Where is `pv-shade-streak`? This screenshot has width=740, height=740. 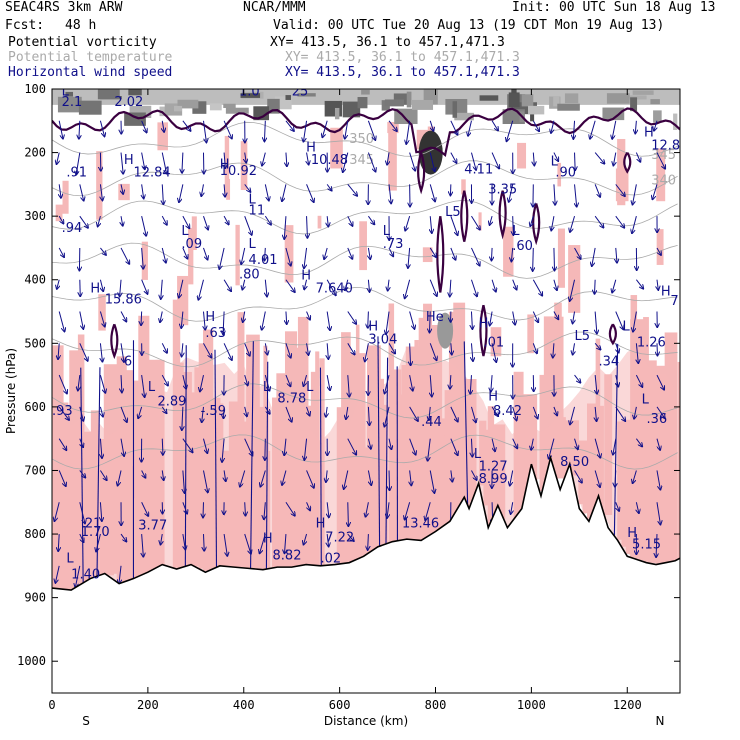
pv-shade-streak is located at coordinates (678, 460).